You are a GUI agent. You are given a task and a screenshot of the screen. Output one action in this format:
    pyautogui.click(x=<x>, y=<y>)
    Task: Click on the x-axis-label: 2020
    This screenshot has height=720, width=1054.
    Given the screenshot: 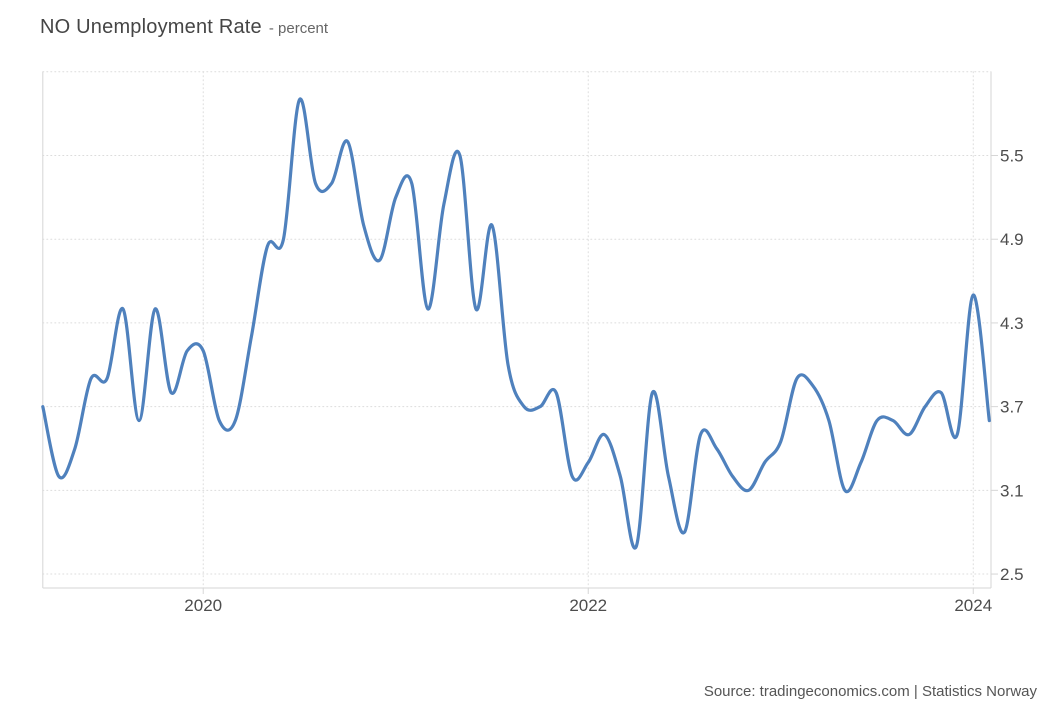 What is the action you would take?
    pyautogui.click(x=203, y=605)
    